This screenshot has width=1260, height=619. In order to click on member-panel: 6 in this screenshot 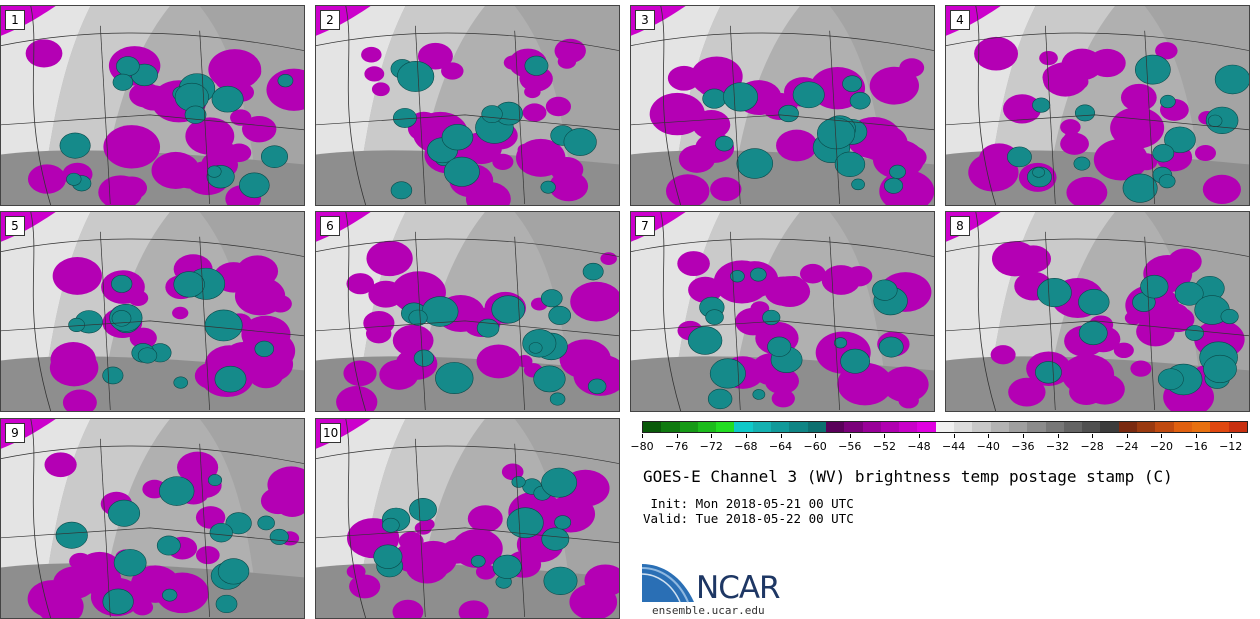, I will do `click(467, 311)`.